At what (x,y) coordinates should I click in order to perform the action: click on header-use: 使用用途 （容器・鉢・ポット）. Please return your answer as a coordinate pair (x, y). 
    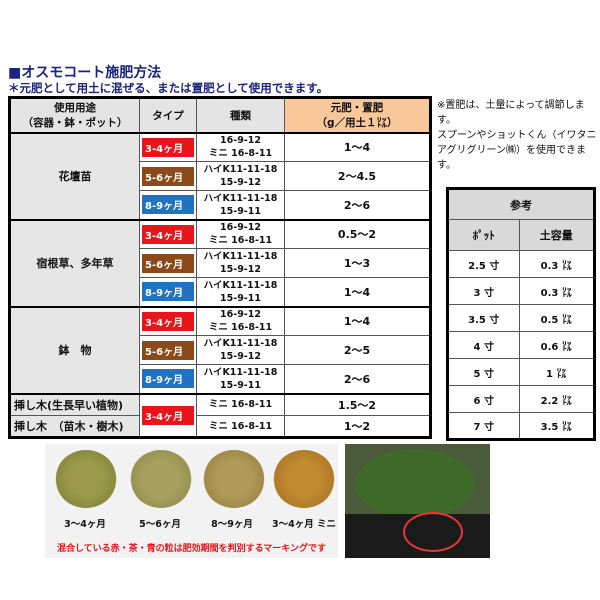
    Looking at the image, I should click on (74, 115).